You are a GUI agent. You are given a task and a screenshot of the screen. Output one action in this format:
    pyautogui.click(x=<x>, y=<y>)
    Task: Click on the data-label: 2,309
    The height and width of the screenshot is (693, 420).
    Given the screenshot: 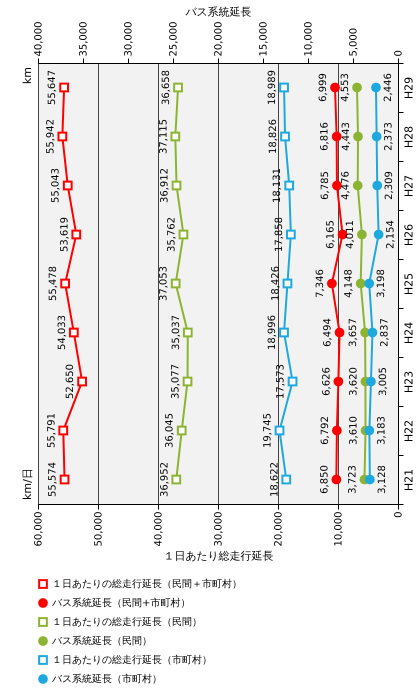 What is the action you would take?
    pyautogui.click(x=390, y=185)
    